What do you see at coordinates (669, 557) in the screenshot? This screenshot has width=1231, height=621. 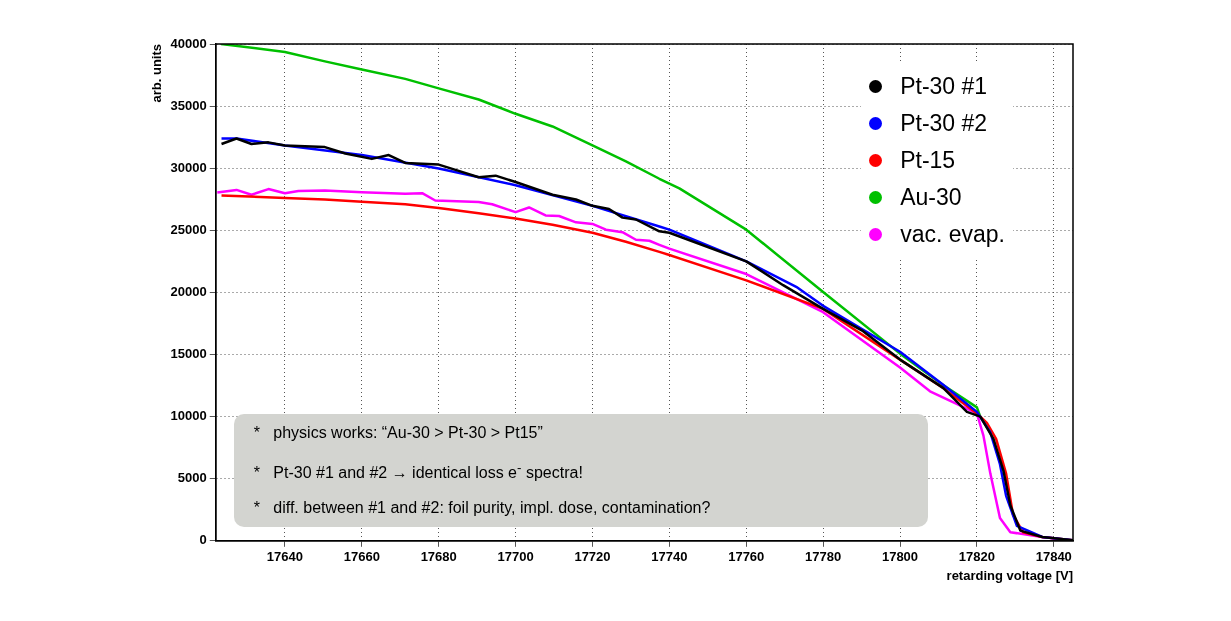 I see `x-tick-label: 17740` at bounding box center [669, 557].